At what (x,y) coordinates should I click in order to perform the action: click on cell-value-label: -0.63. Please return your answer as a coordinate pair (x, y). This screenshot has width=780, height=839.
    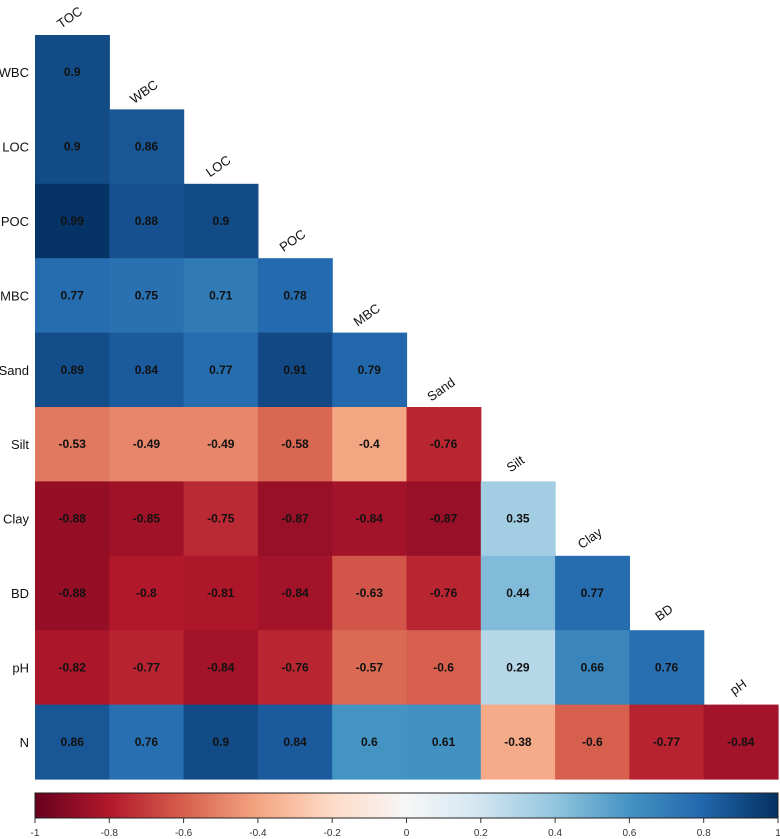
    Looking at the image, I should click on (370, 593).